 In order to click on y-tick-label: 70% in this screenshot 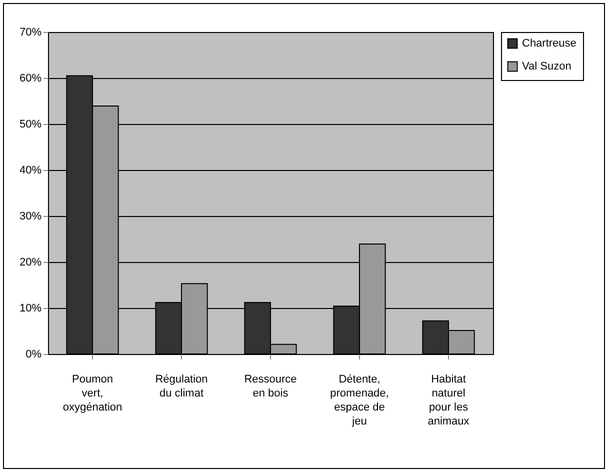, I will do `click(30, 32)`.